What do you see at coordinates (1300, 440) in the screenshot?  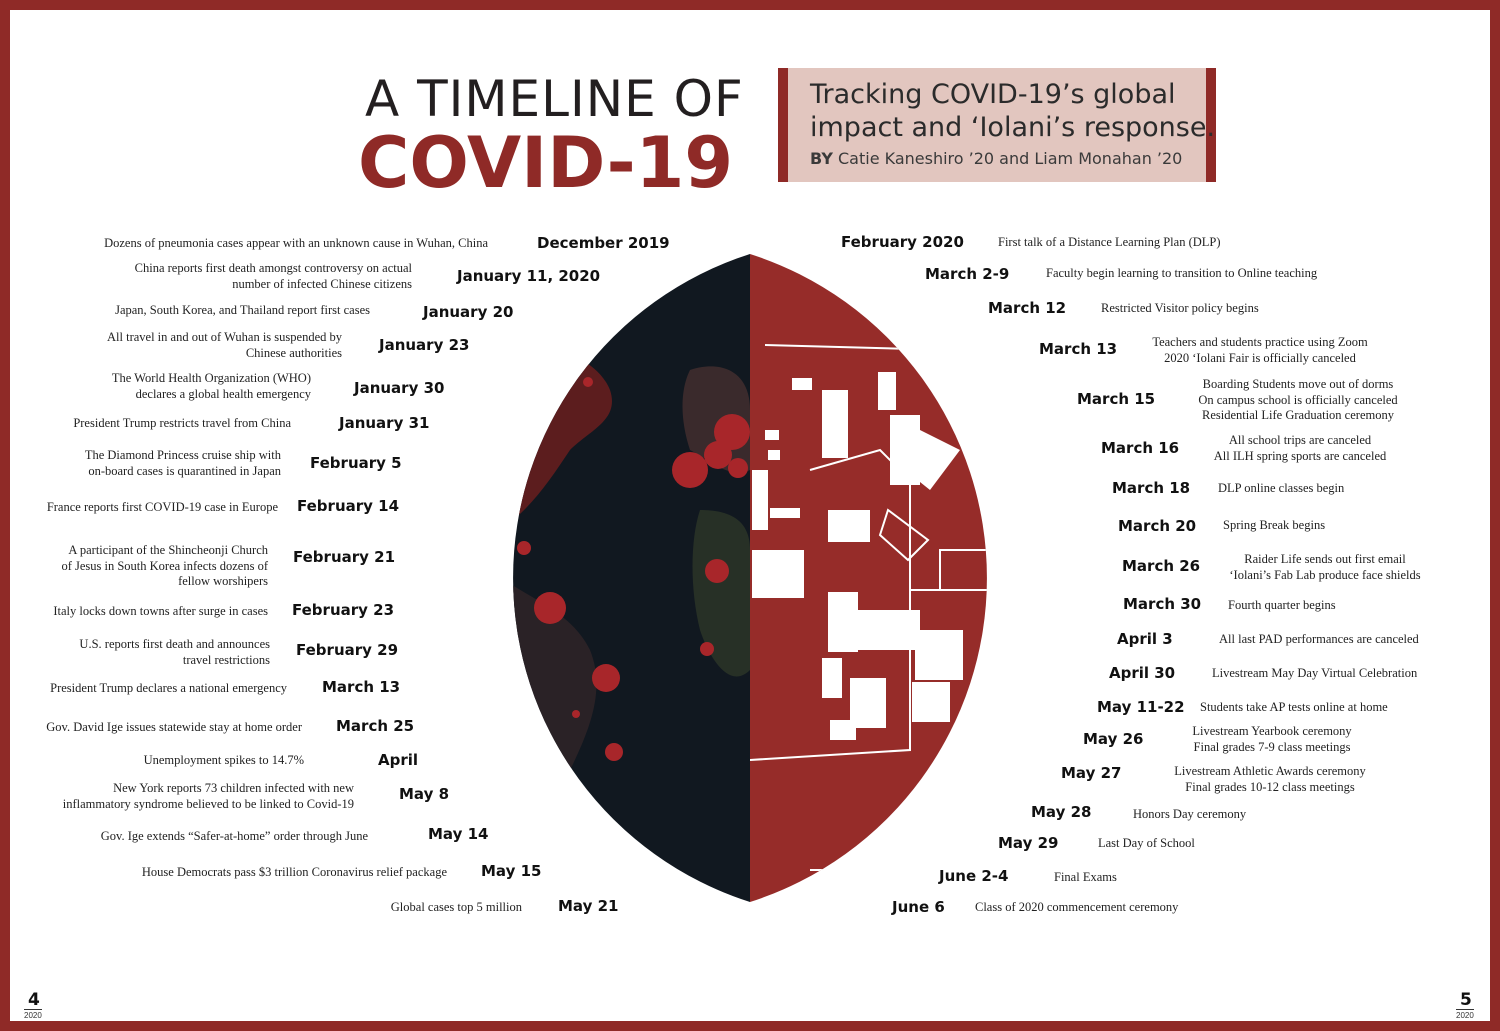 I see `event-text-line: All school trips are canceled` at bounding box center [1300, 440].